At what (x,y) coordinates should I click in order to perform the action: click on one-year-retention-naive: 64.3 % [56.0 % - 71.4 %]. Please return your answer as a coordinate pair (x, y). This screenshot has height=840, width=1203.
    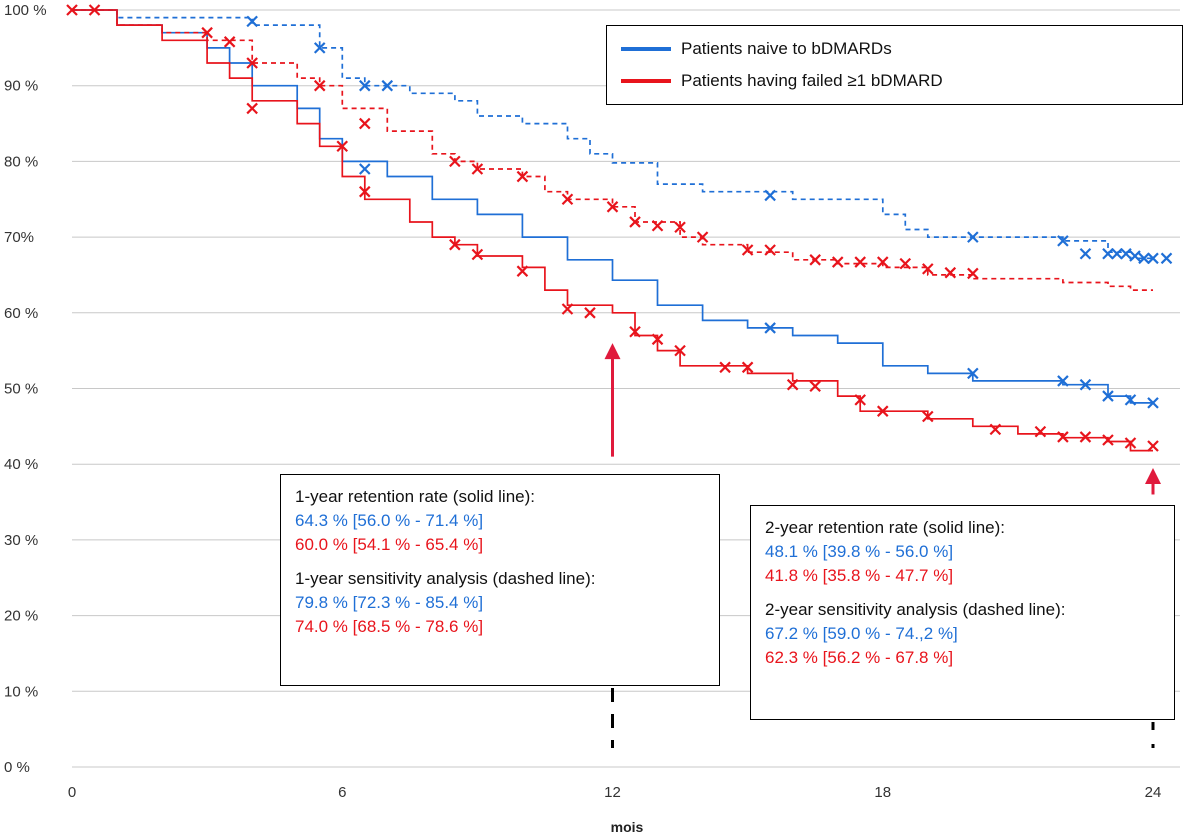
    Looking at the image, I should click on (389, 520).